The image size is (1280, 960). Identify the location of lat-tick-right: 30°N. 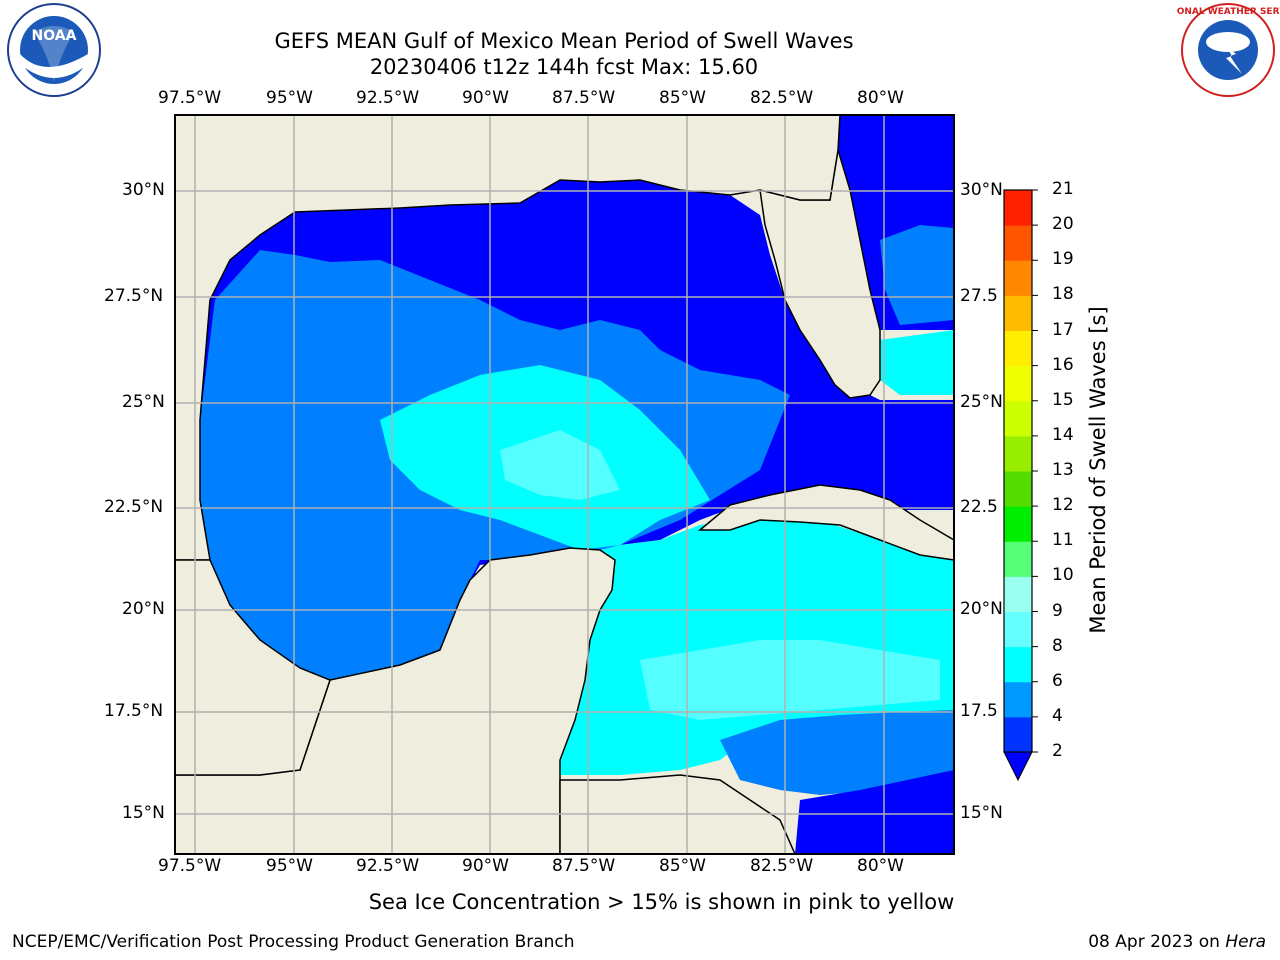
(981, 190).